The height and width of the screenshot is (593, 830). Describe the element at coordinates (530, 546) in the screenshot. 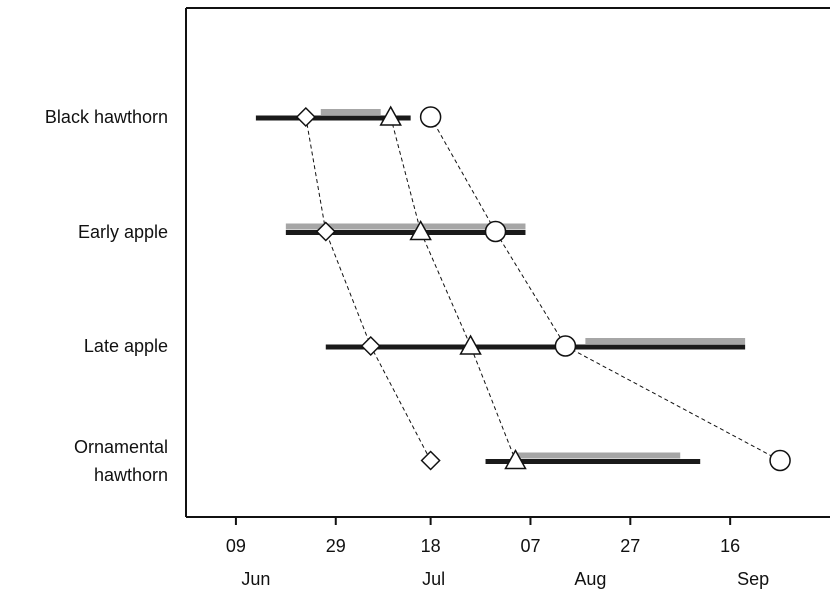

I see `x-tick-label: 07` at that location.